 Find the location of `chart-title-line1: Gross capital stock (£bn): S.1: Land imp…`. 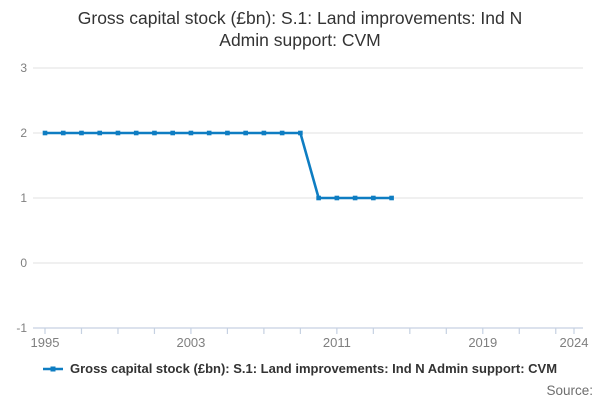

chart-title-line1: Gross capital stock (£bn): S.1: Land imp… is located at coordinates (300, 18).